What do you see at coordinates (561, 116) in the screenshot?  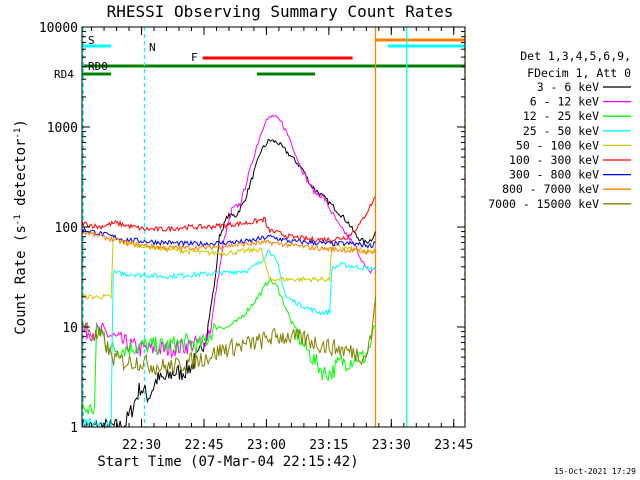 I see `legend-label-3: 12 - 25 keV` at bounding box center [561, 116].